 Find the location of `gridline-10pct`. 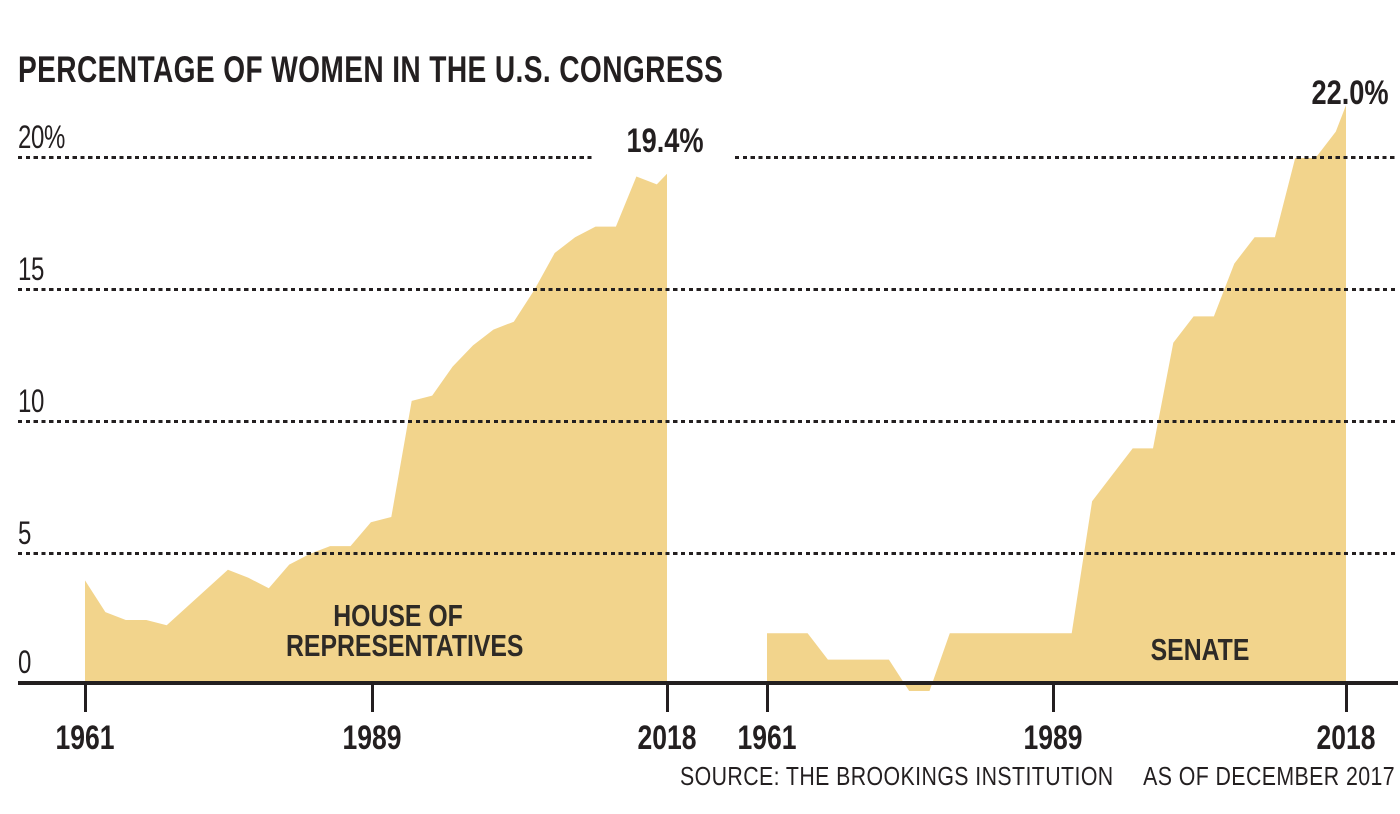

gridline-10pct is located at coordinates (708, 421).